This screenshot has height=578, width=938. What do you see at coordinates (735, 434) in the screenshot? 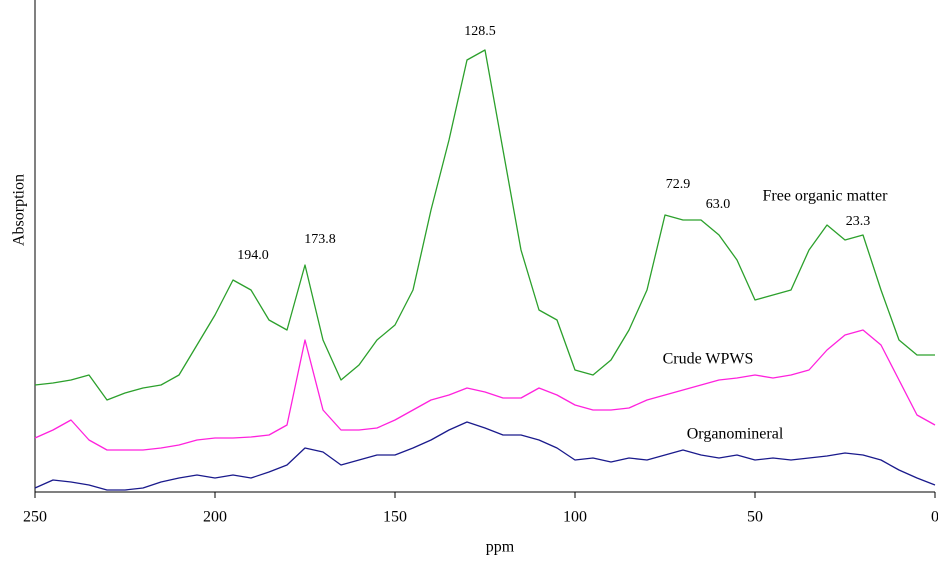
I see `series-label: Organomineral` at bounding box center [735, 434].